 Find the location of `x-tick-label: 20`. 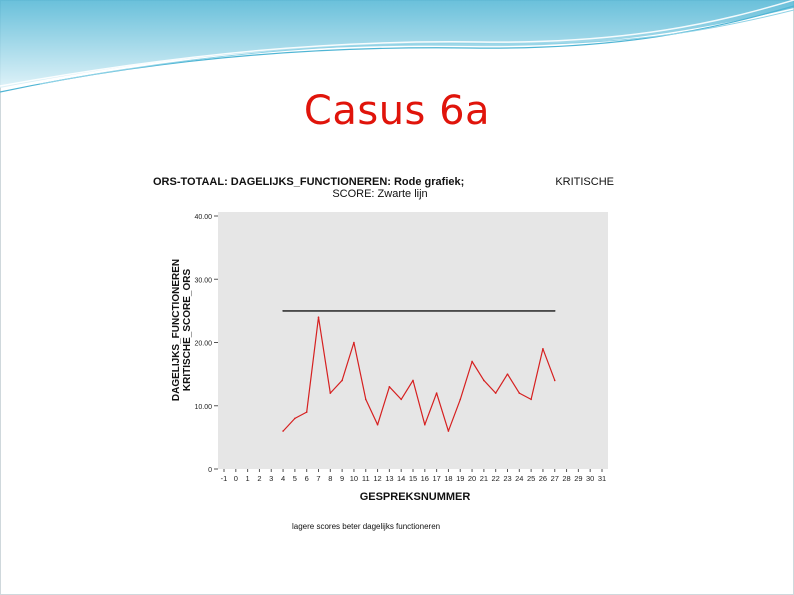

x-tick-label: 20 is located at coordinates (472, 478).